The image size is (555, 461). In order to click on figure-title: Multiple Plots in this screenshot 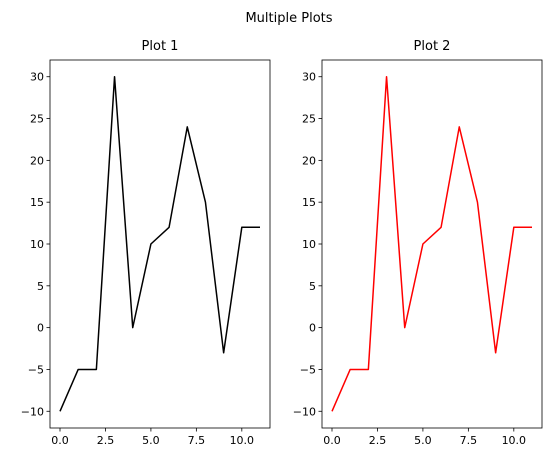, I will do `click(288, 18)`.